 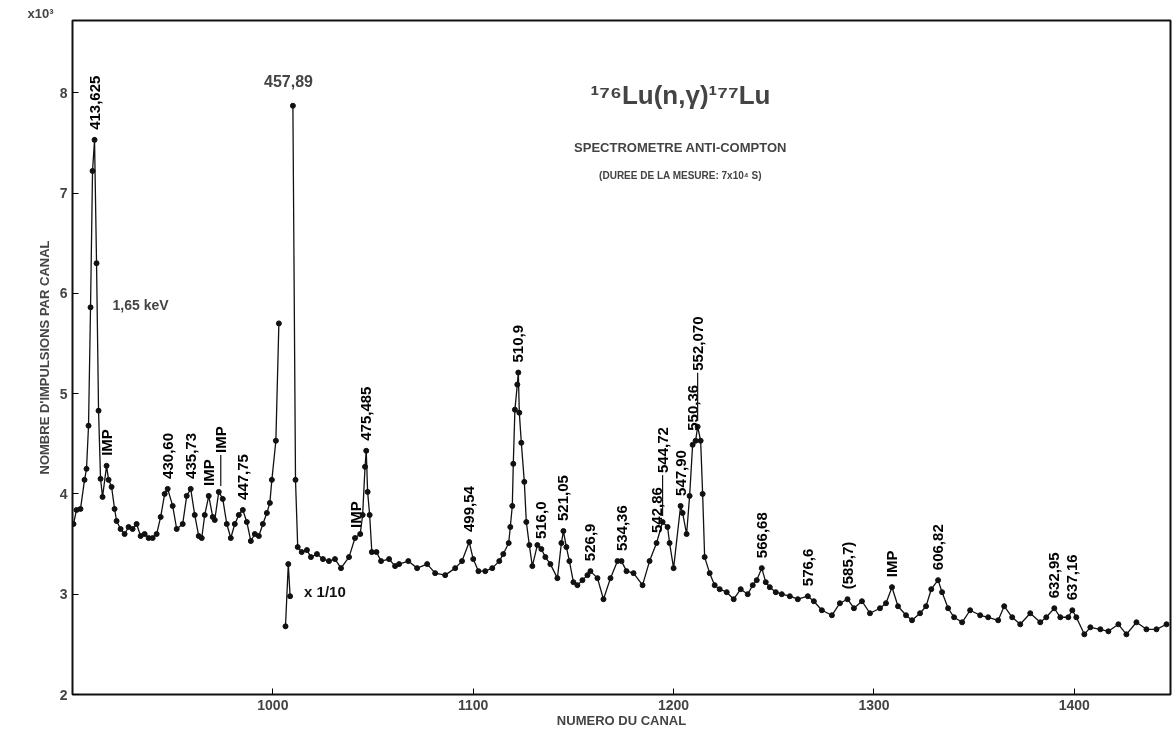 I want to click on annotation: 550,36, so click(x=692, y=407).